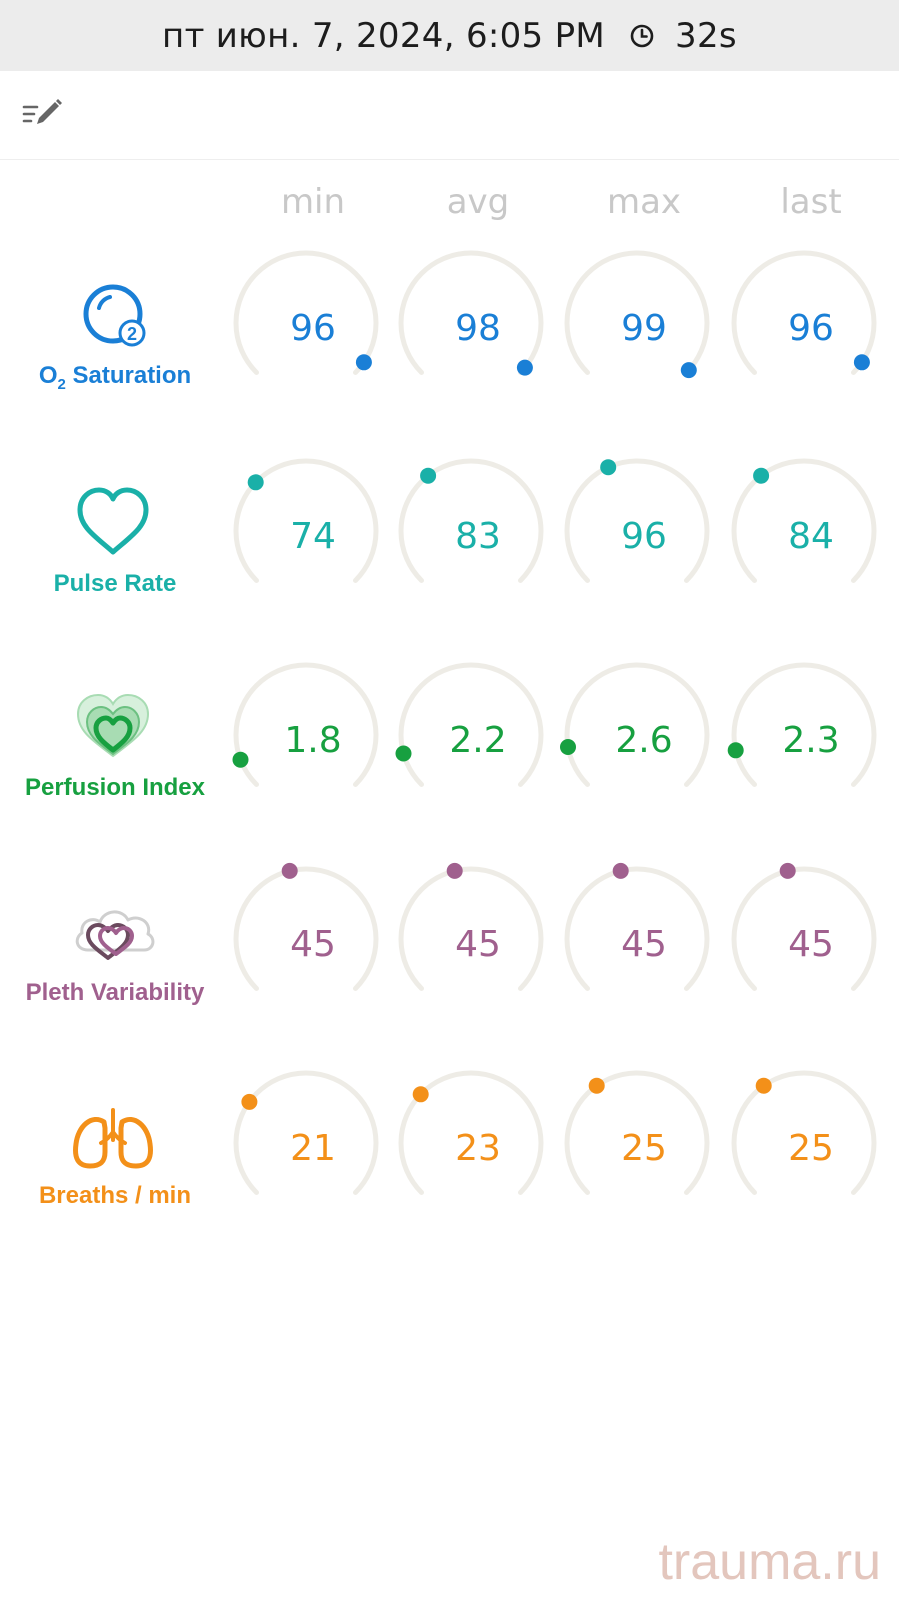  I want to click on gauge-o2-avg: 98, so click(478, 328).